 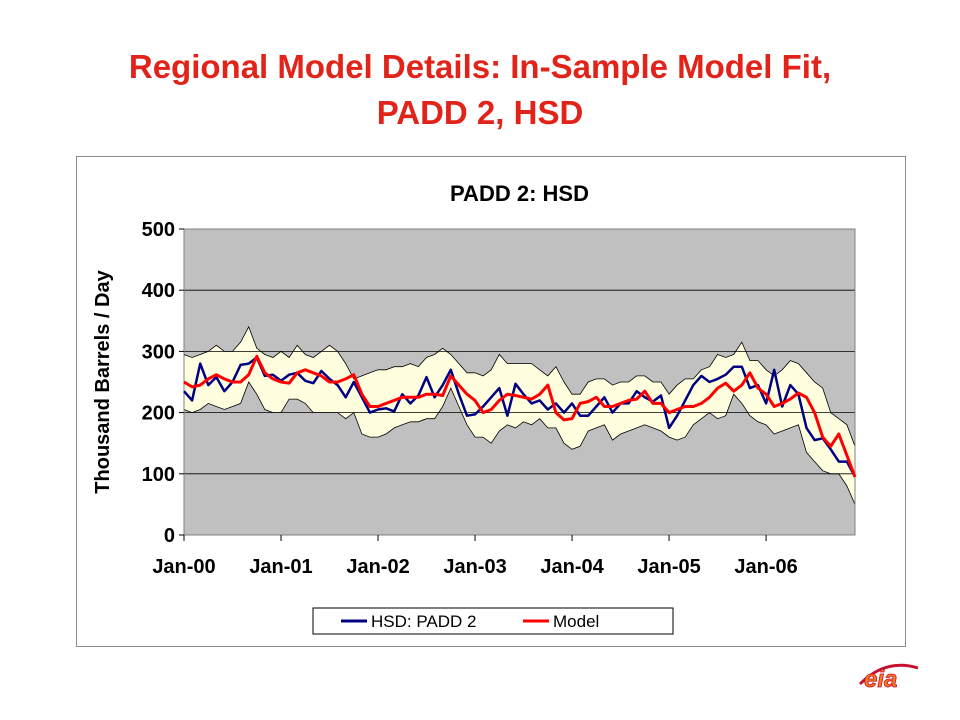 What do you see at coordinates (424, 621) in the screenshot?
I see `legend-label-actual: HSD: PADD 2` at bounding box center [424, 621].